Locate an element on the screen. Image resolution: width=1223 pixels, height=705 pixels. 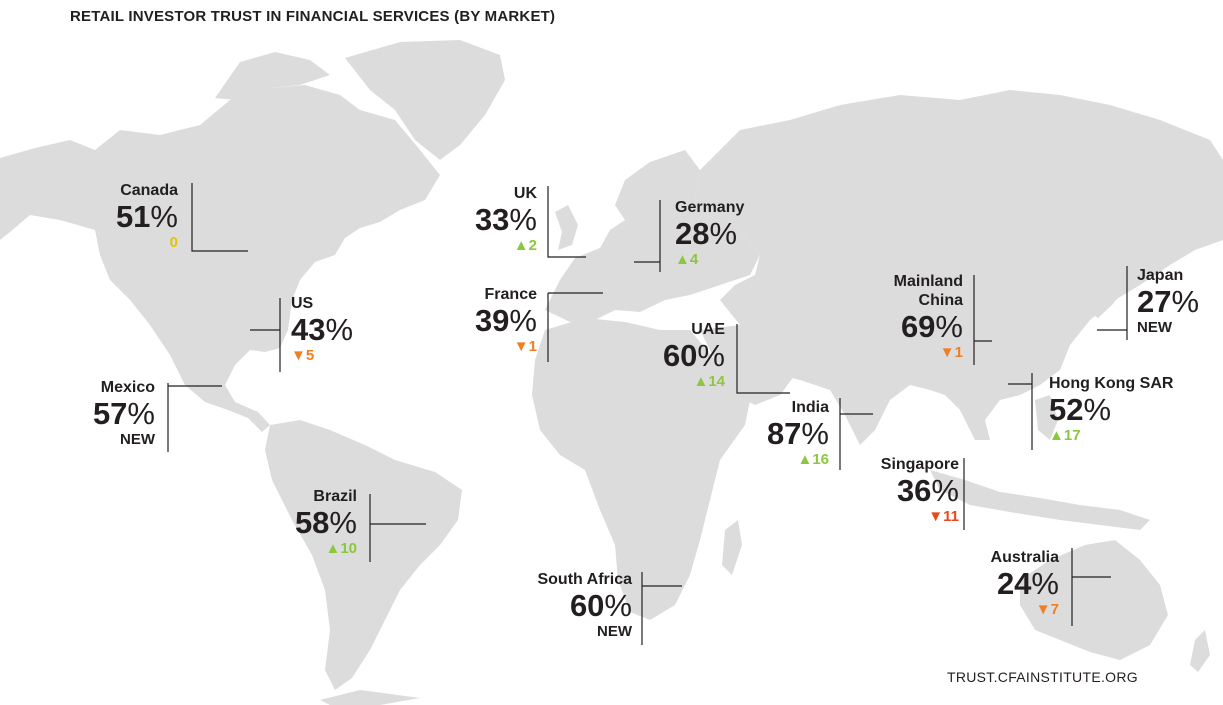
market-change: ▲4 is located at coordinates (687, 259).